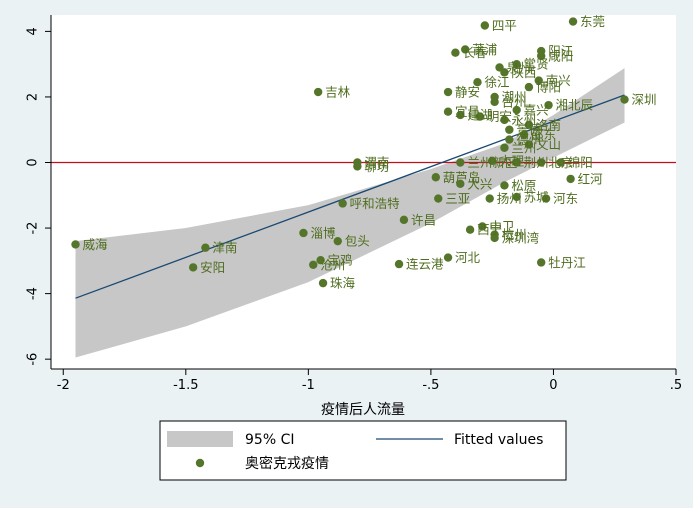  I want to click on point-label: 杭州, so click(514, 234).